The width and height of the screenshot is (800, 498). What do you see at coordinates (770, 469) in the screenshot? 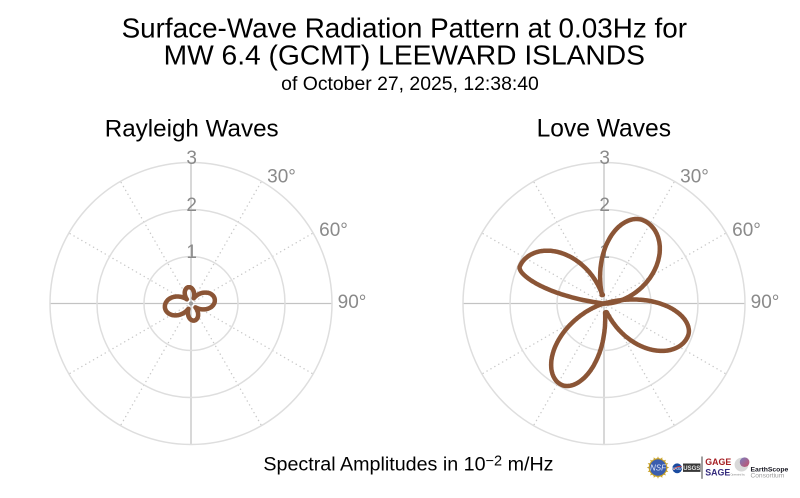
I see `svg-text: EarthScope` at bounding box center [770, 469].